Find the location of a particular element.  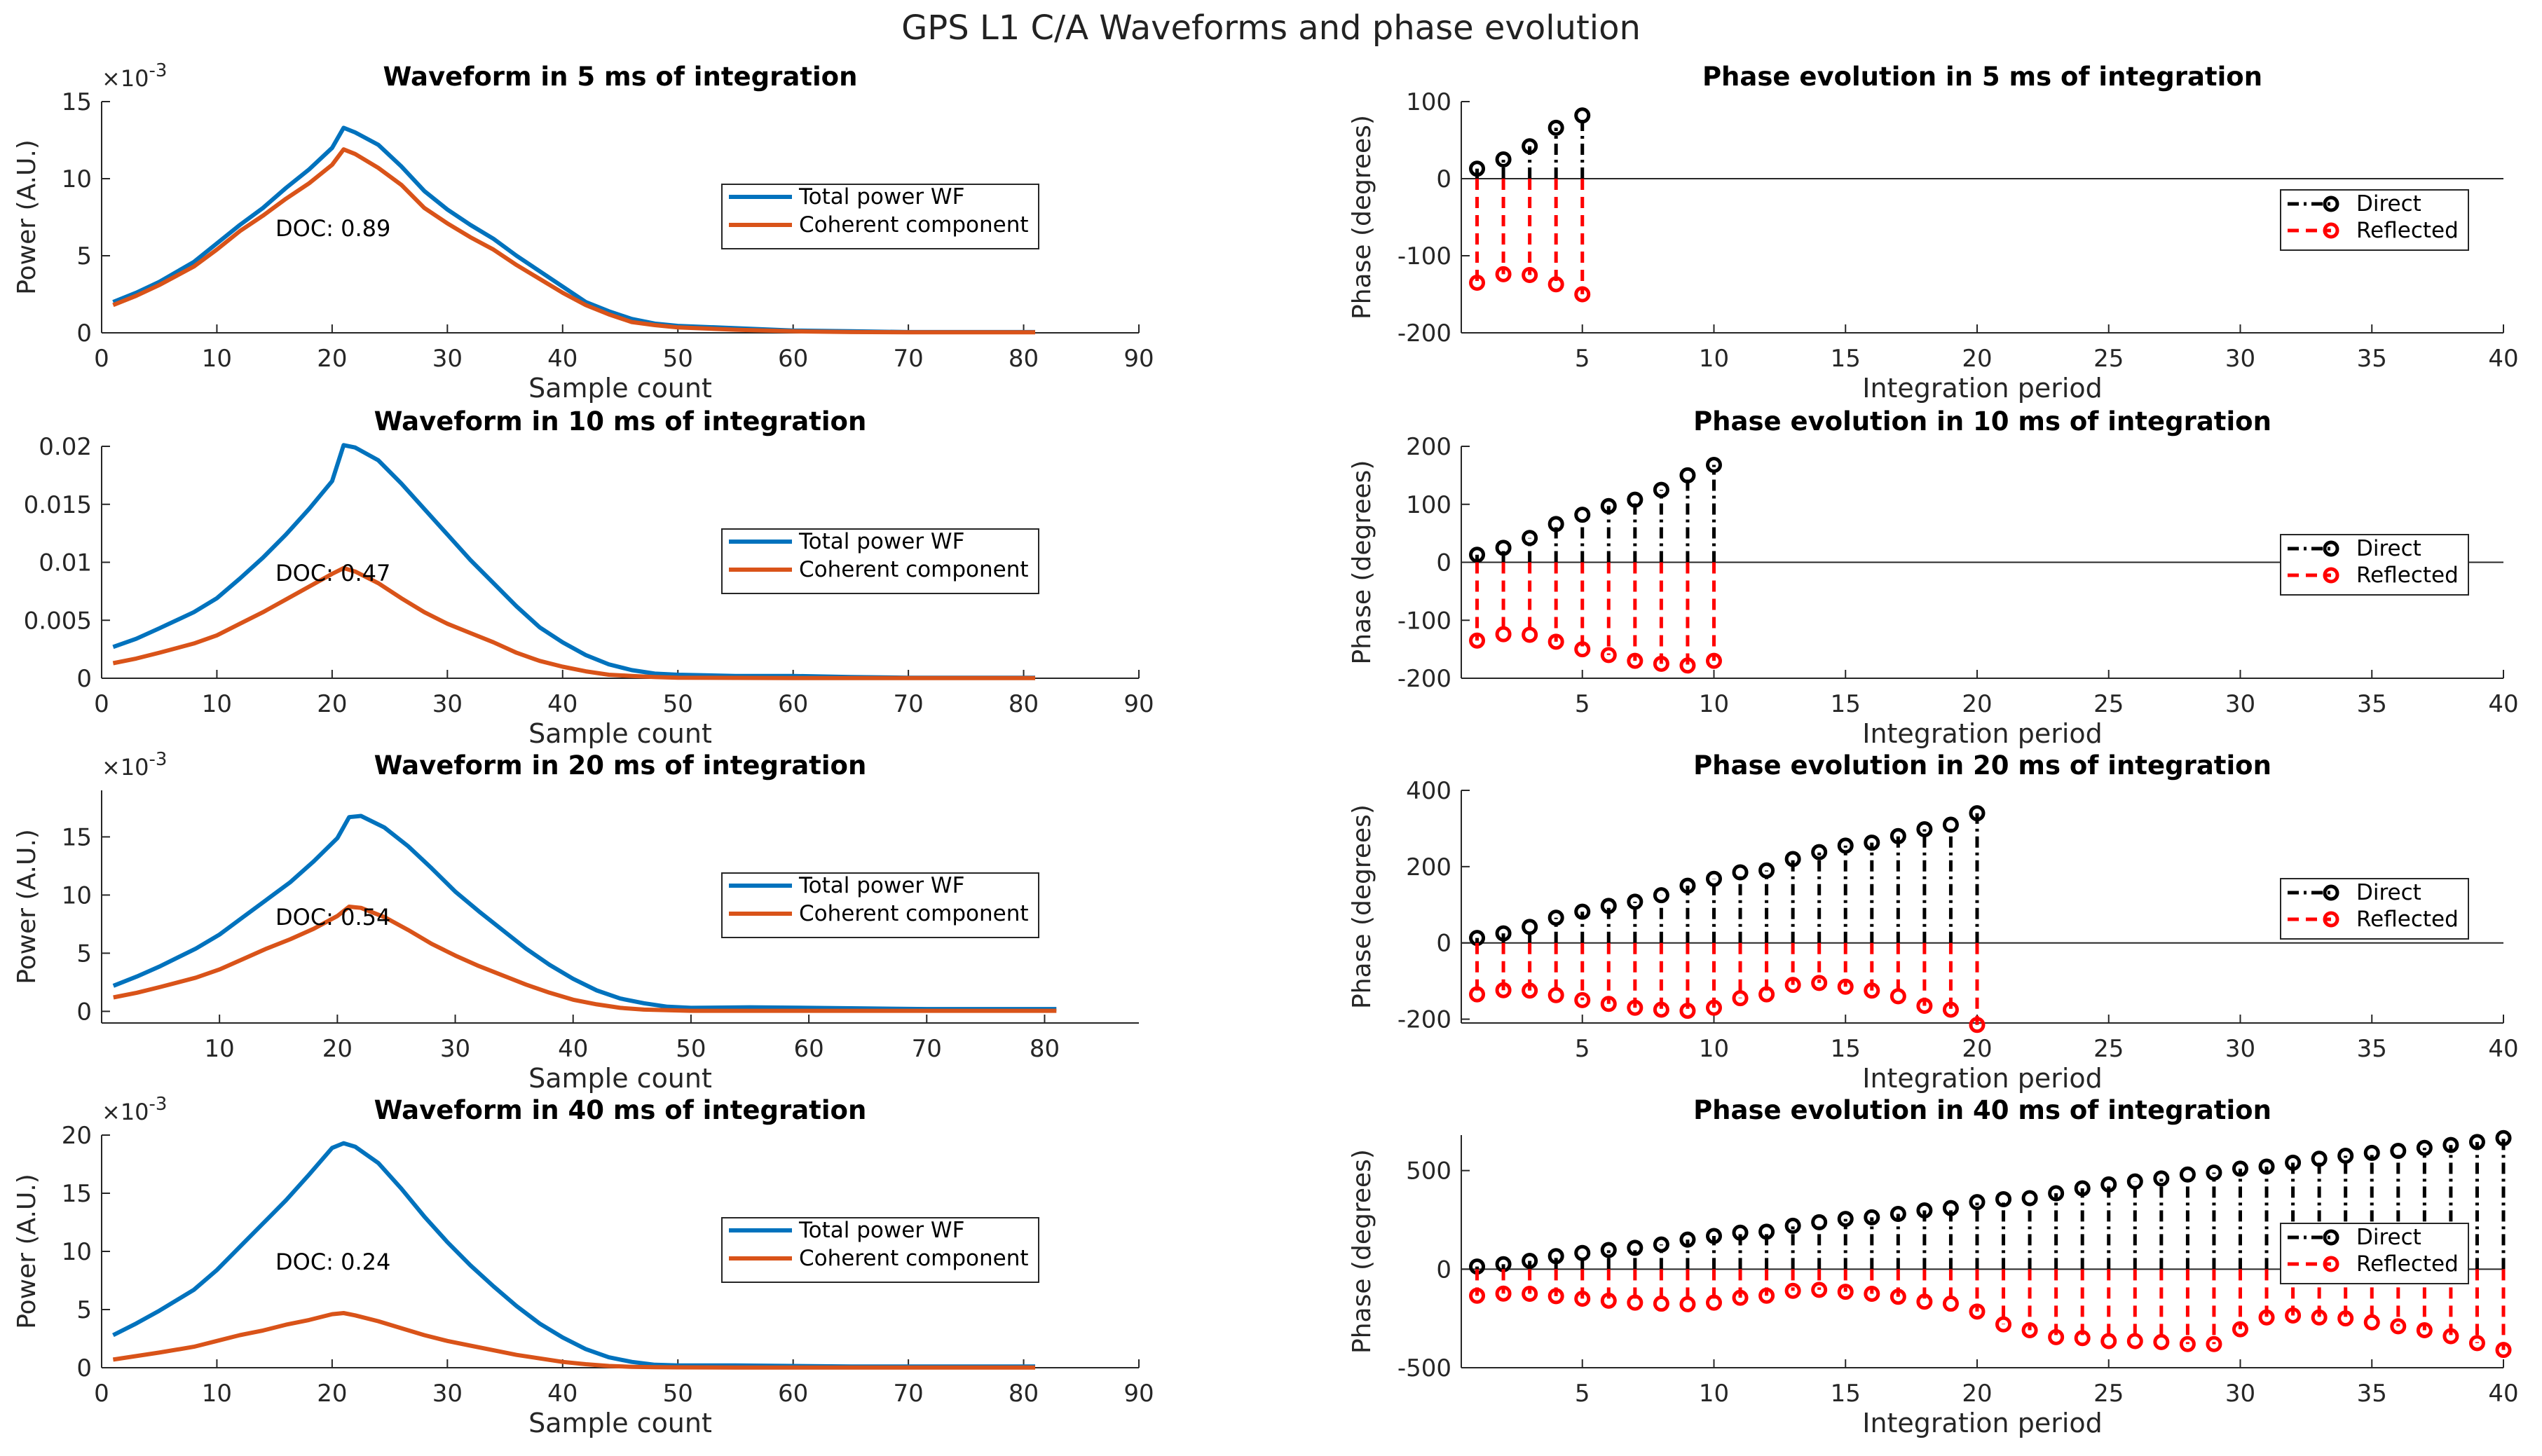

y-tick-label: 0.01 is located at coordinates (65, 563).